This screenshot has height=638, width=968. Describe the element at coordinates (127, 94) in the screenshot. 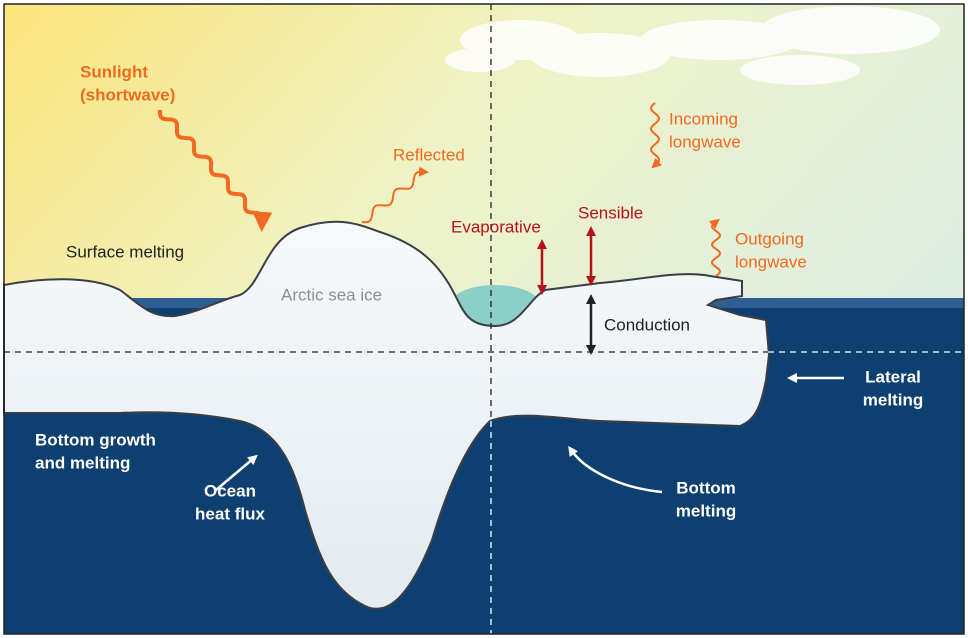

I see `sunlight-label: (shortwave)` at that location.